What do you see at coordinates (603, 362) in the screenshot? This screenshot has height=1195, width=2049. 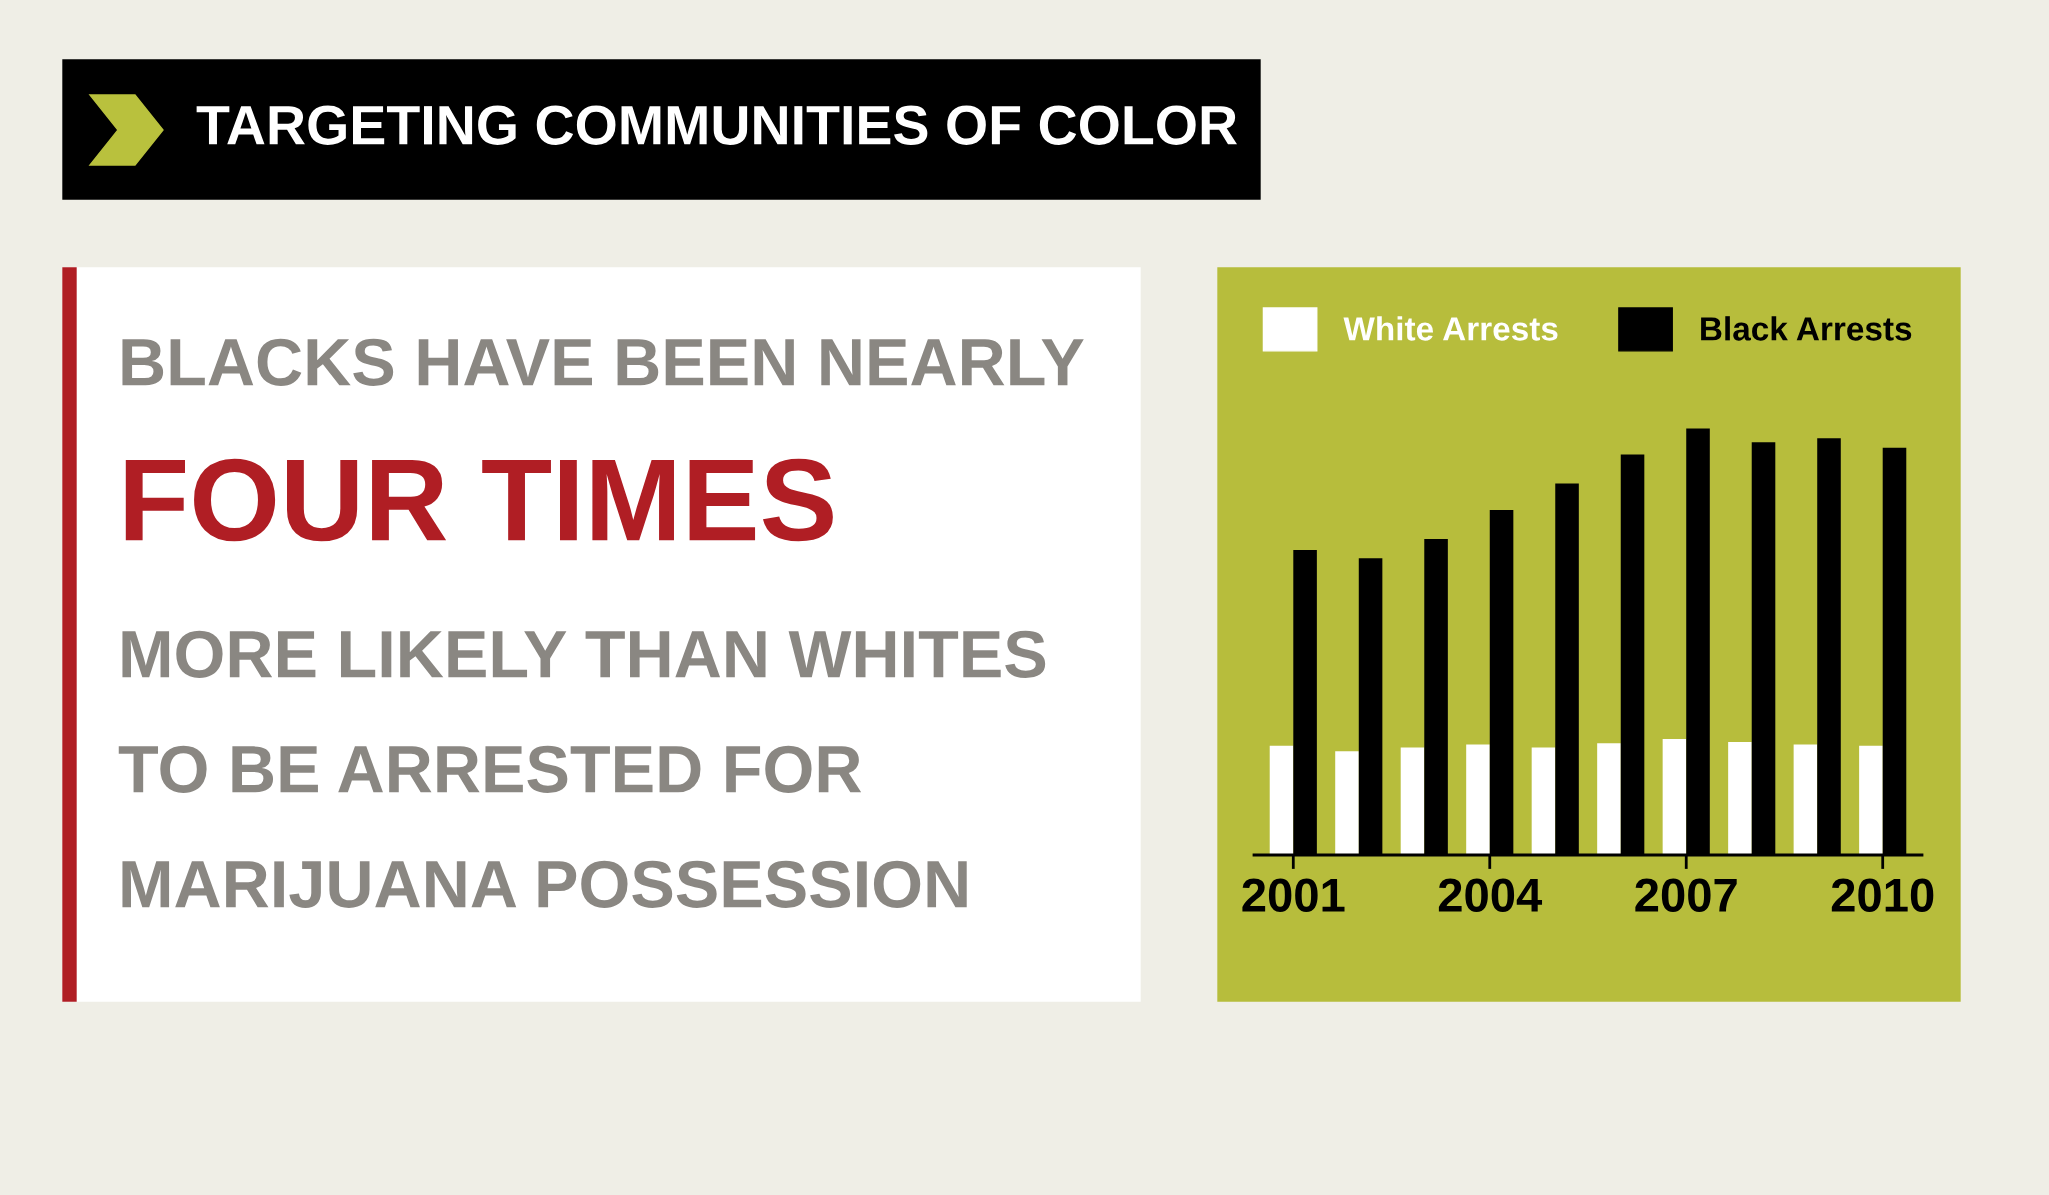 I see `text: BLACKS HAVE BEEN NEARLY` at bounding box center [603, 362].